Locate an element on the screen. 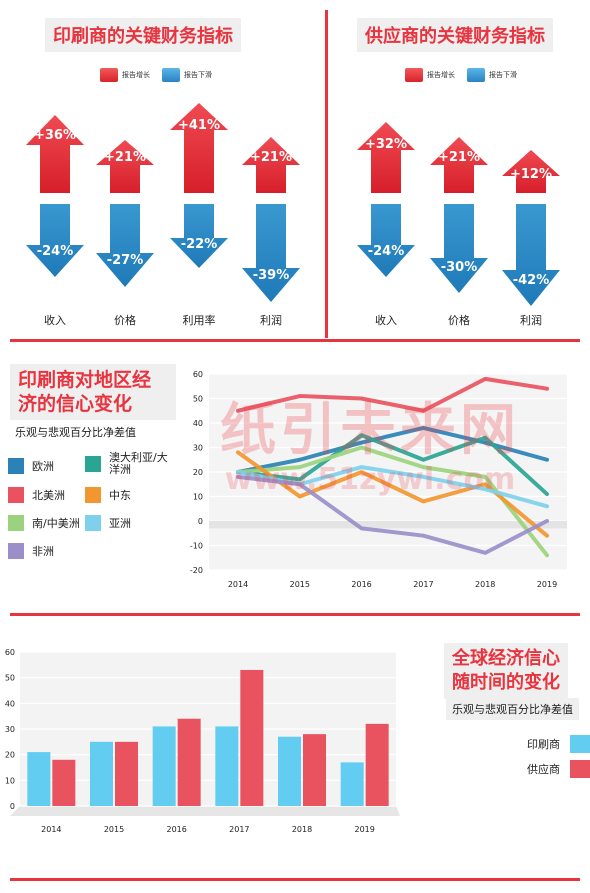 The width and height of the screenshot is (590, 893). legend-label: 欧洲 is located at coordinates (43, 466).